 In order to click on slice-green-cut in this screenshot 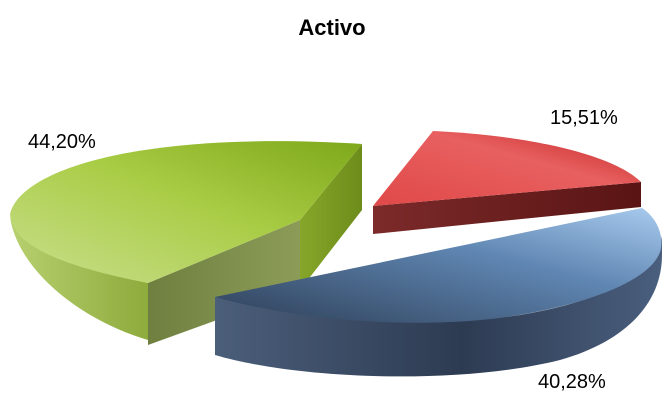, I will do `click(224, 282)`.